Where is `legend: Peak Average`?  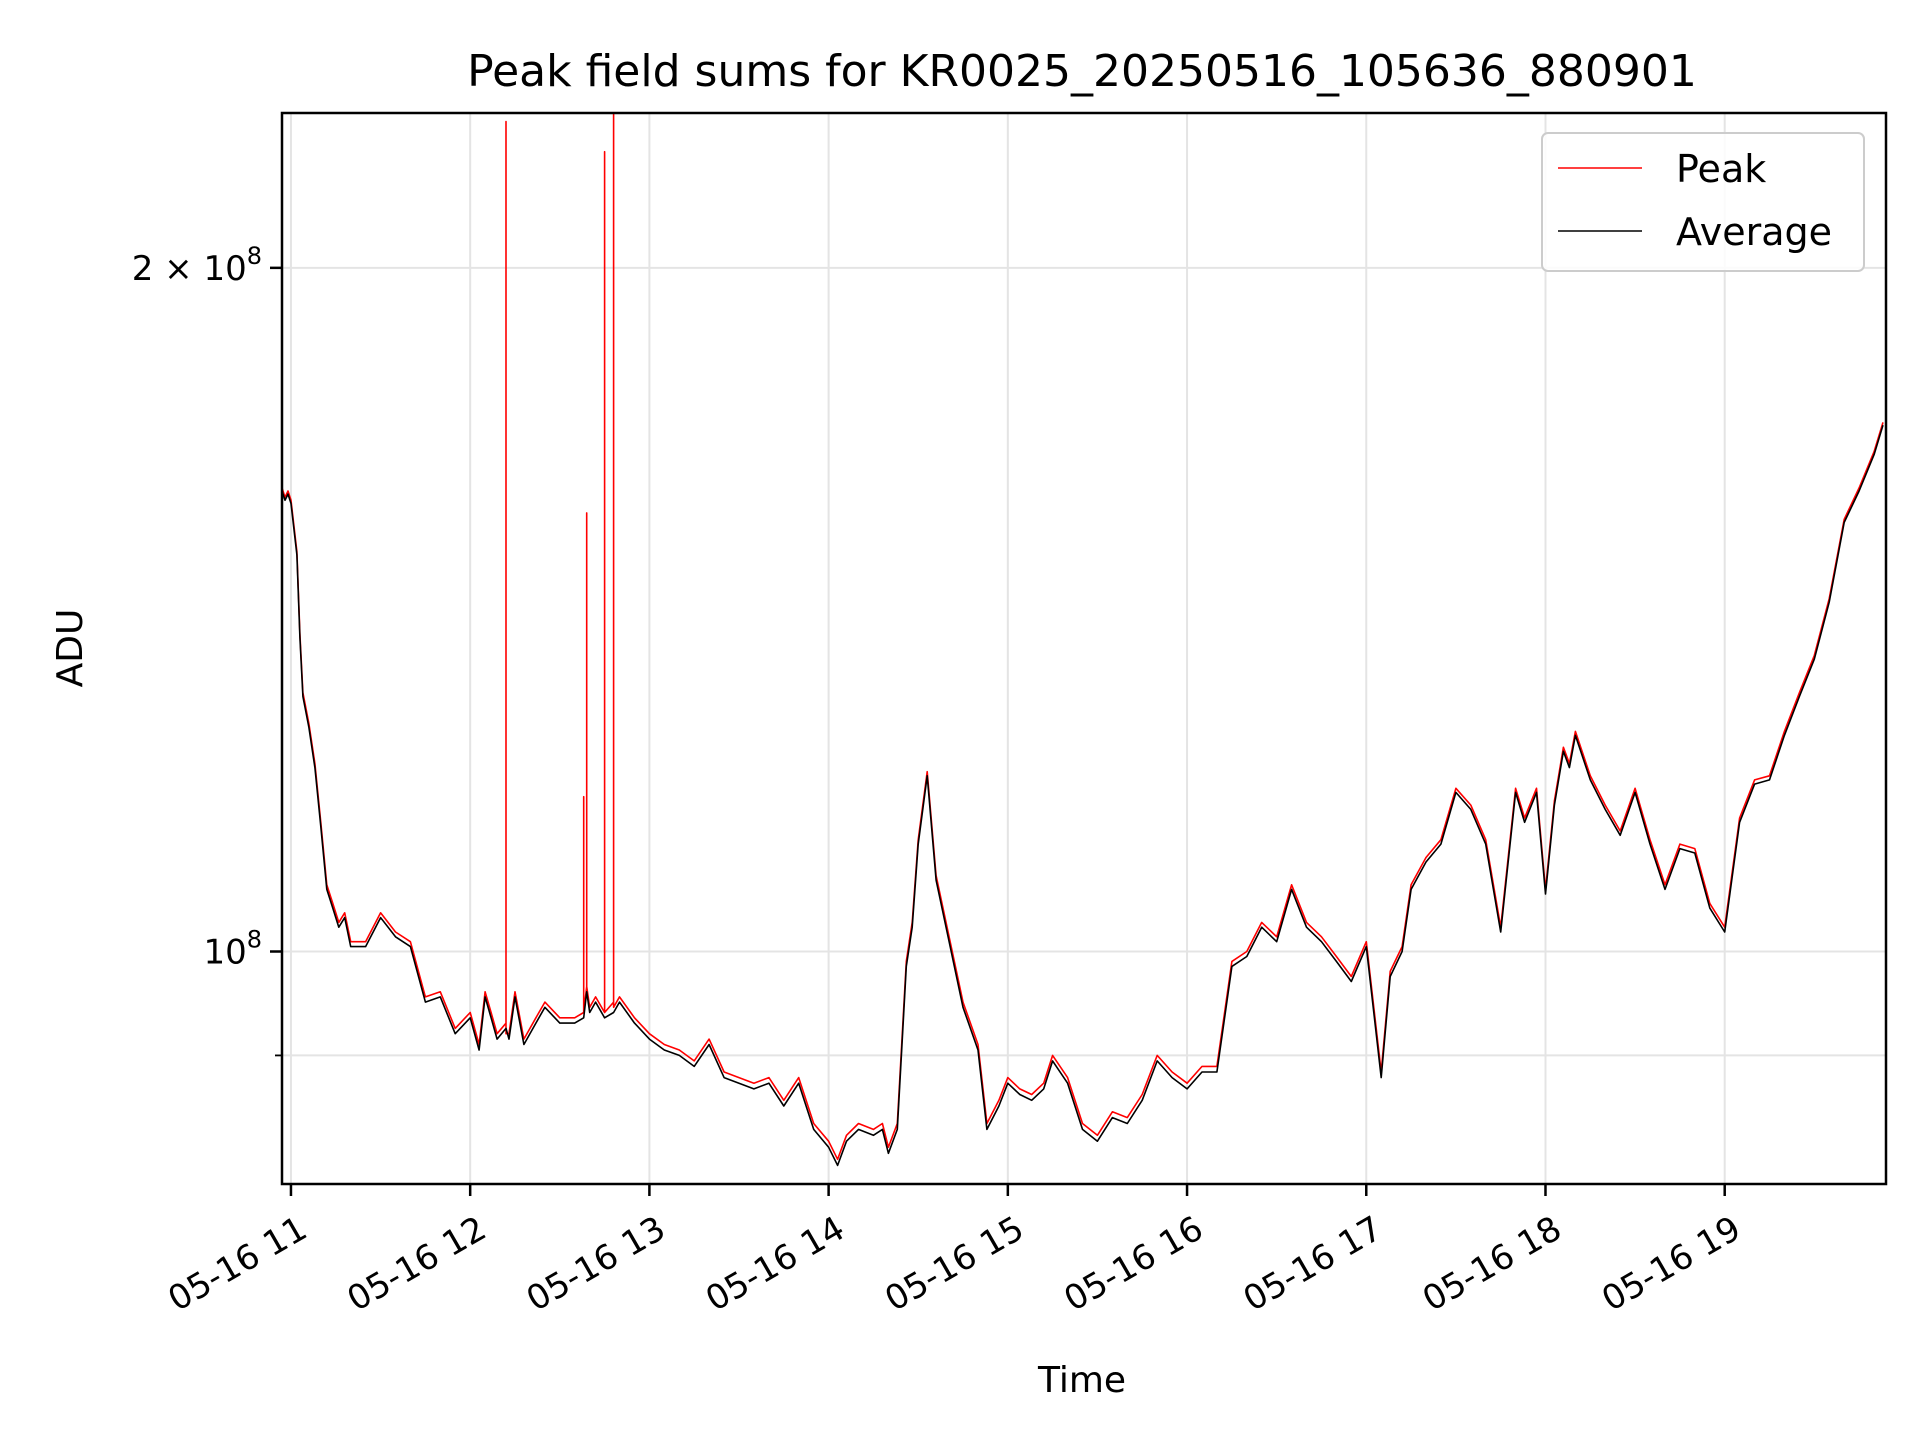 legend: Peak Average is located at coordinates (1703, 202).